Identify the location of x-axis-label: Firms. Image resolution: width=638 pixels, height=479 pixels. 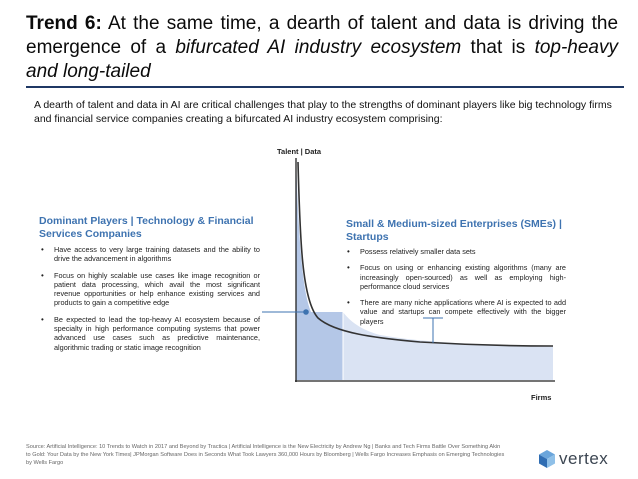
(541, 397).